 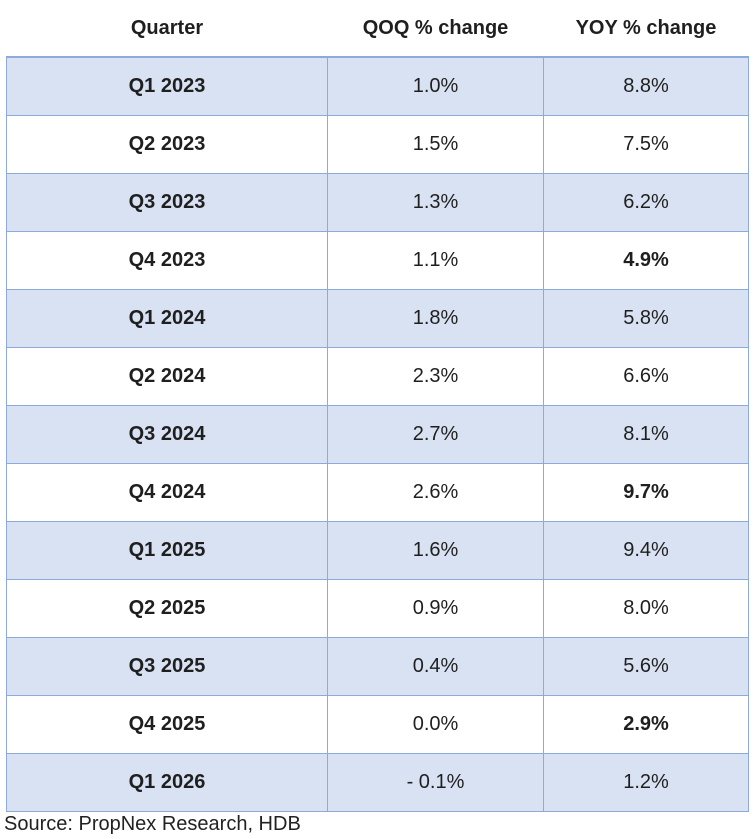 What do you see at coordinates (646, 666) in the screenshot?
I see `yoy-cell: 5.6%` at bounding box center [646, 666].